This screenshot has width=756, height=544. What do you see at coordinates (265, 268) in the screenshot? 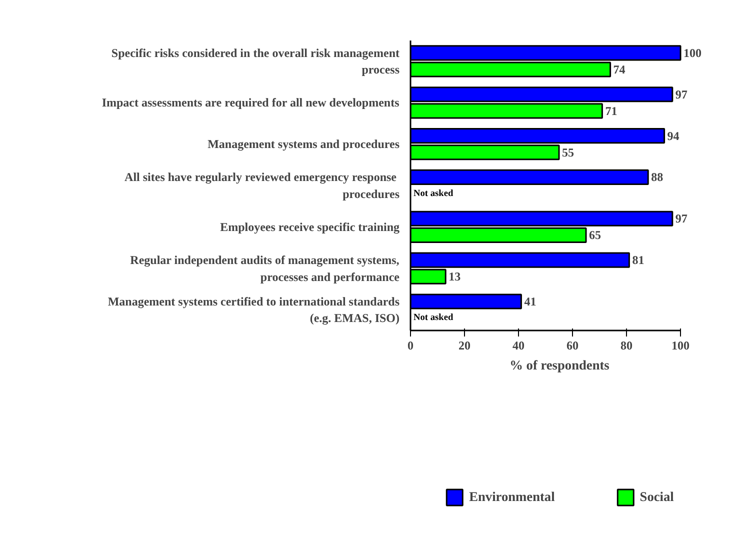
I see `y-tick-label: Regular independent audits of management systems, processes and performance` at bounding box center [265, 268].